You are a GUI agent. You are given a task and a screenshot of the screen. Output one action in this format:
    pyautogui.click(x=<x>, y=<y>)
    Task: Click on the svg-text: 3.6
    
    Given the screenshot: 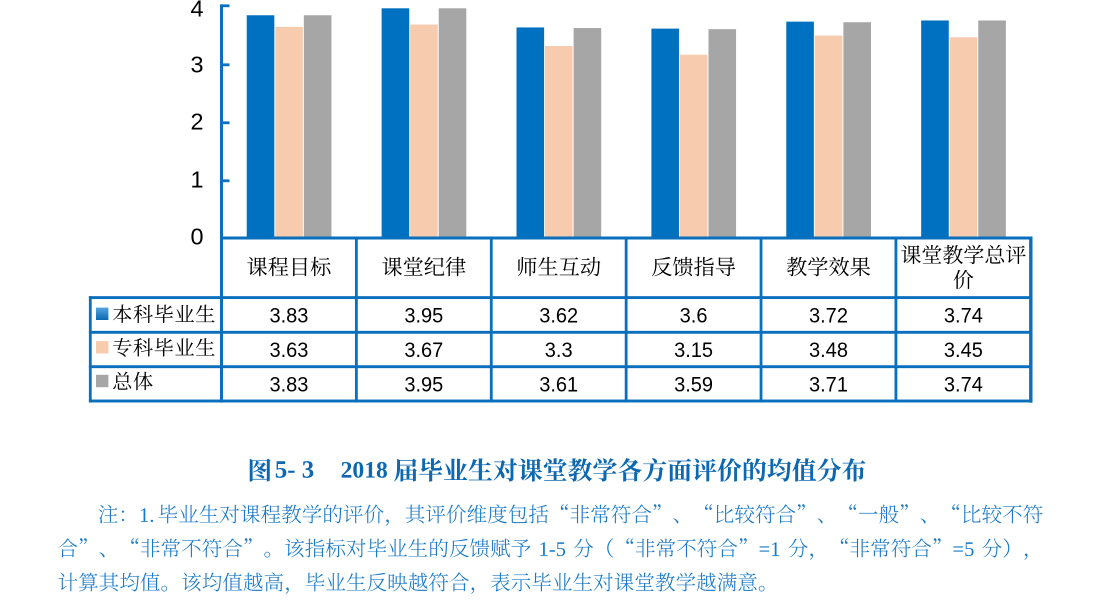 What is the action you would take?
    pyautogui.click(x=694, y=314)
    